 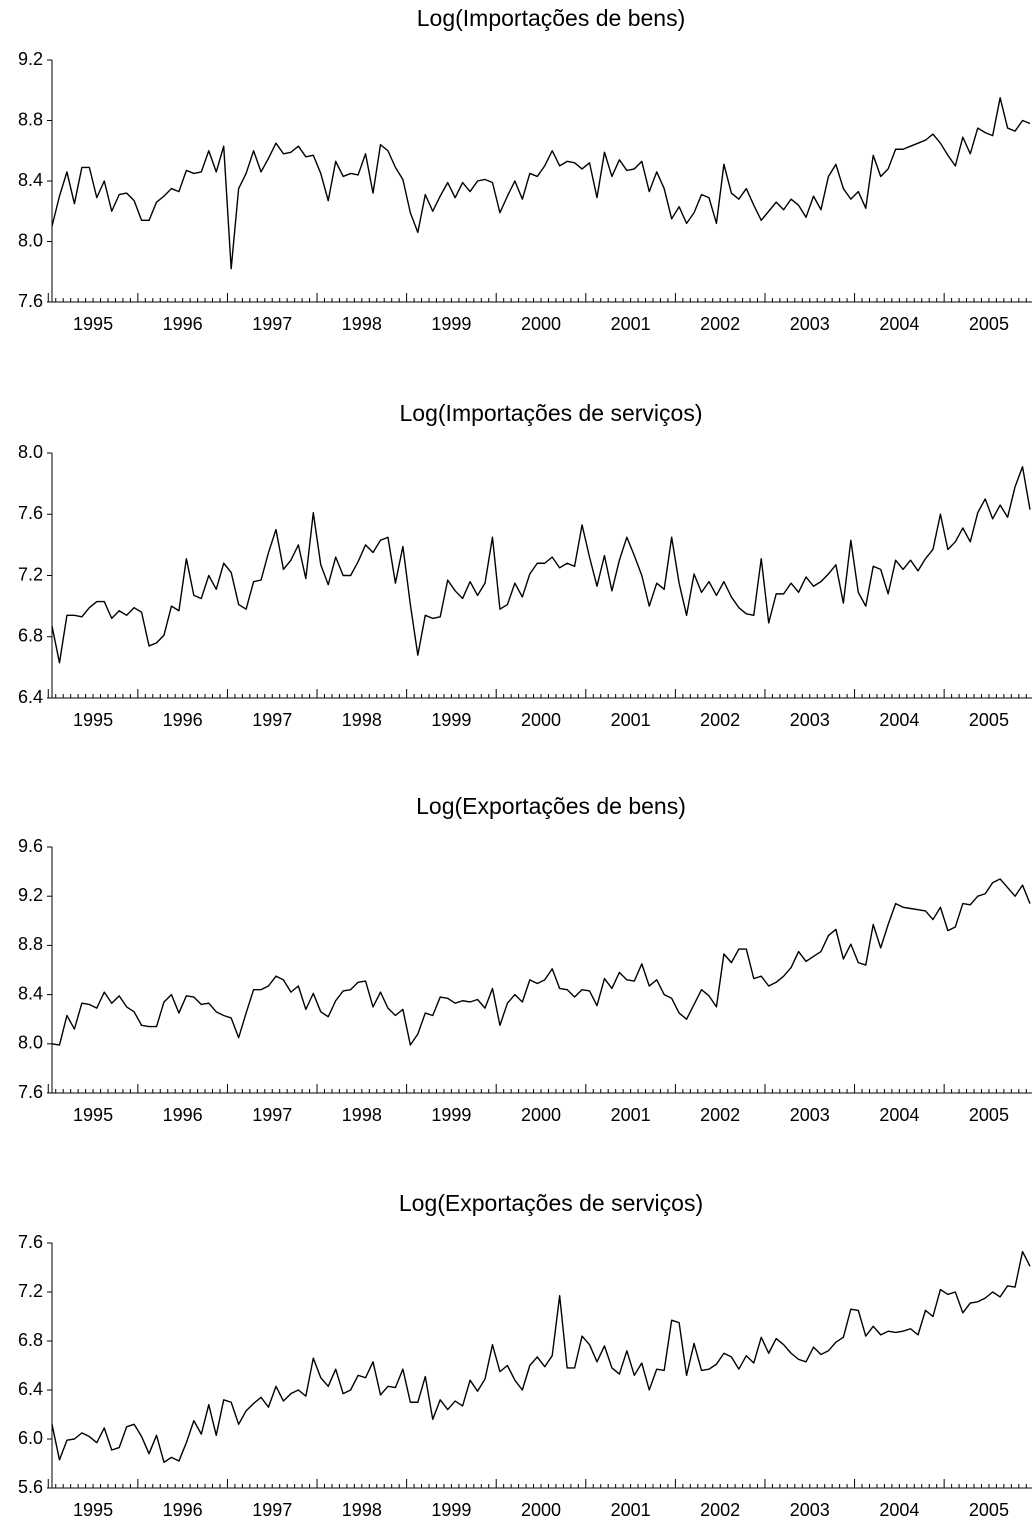 I want to click on chart-title: Log(Importações de bens), so click(x=551, y=18).